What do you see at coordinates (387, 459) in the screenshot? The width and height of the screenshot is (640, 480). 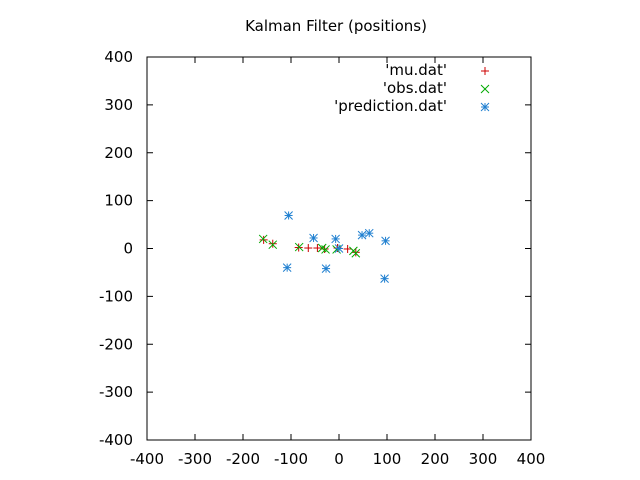 I see `x-tick-label: 100` at bounding box center [387, 459].